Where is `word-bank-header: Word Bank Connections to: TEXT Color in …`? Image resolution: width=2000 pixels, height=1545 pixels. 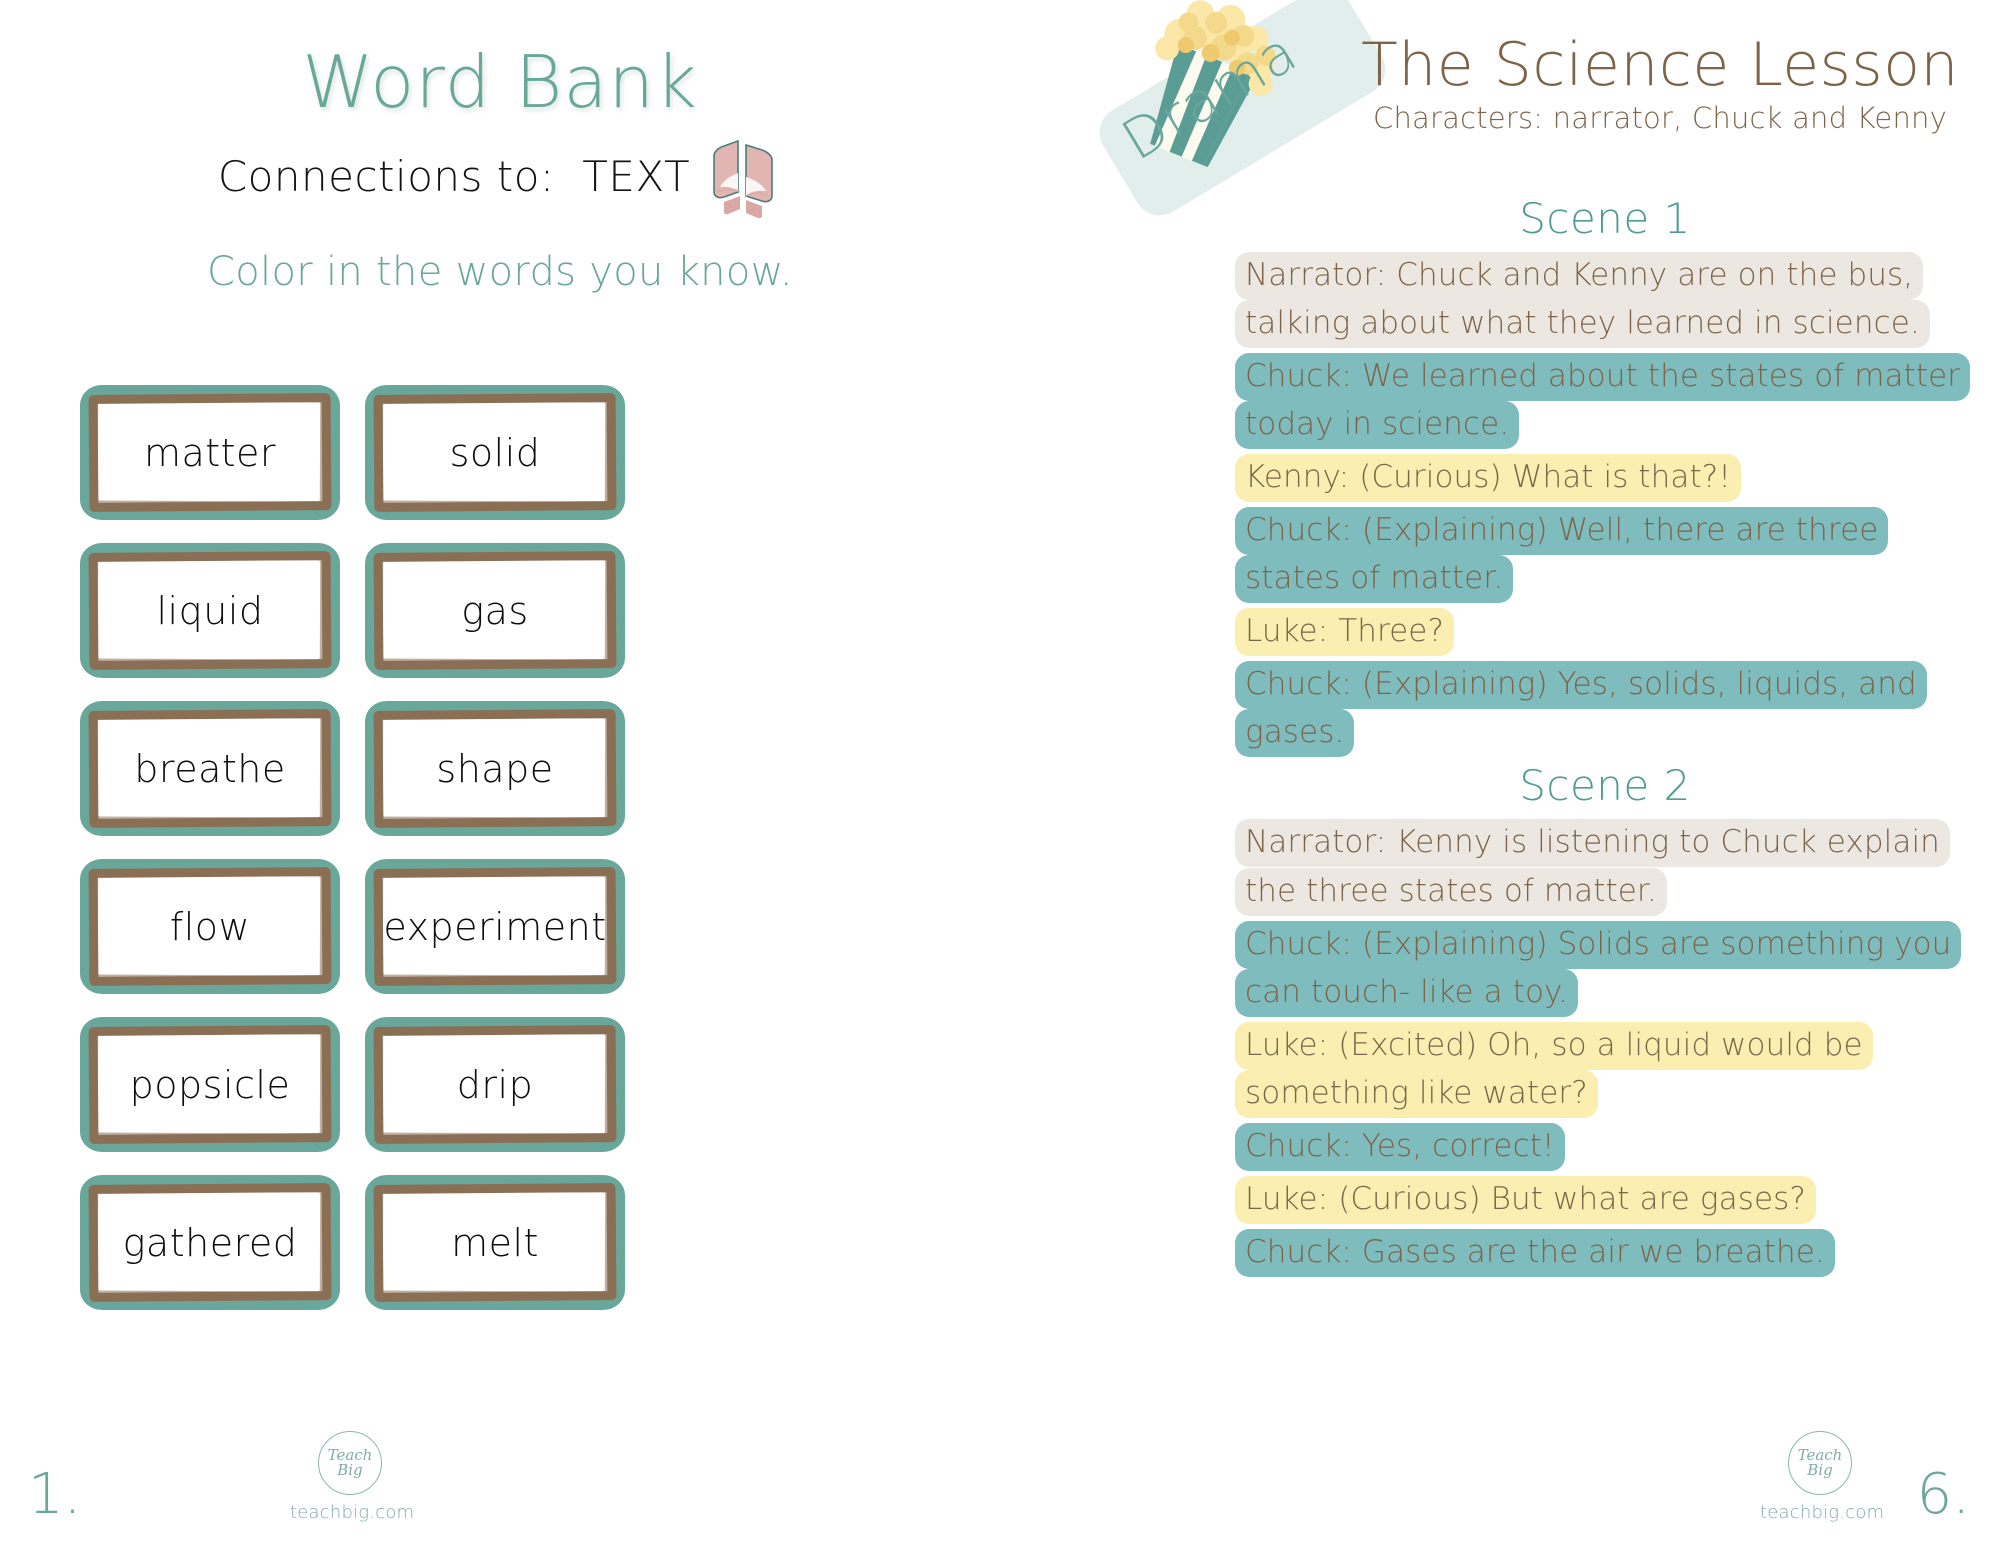
word-bank-header: Word Bank Connections to: TEXT Color in … is located at coordinates (500, 170).